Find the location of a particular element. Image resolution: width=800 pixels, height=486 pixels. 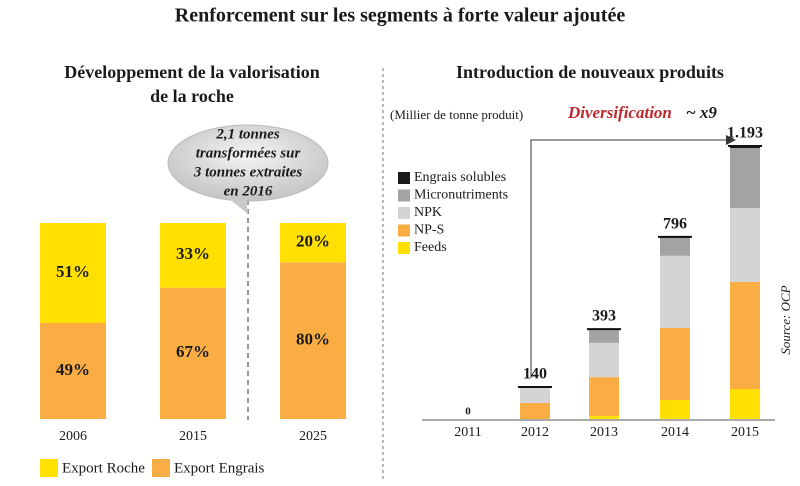

x-tick-label: 2014 is located at coordinates (675, 432).